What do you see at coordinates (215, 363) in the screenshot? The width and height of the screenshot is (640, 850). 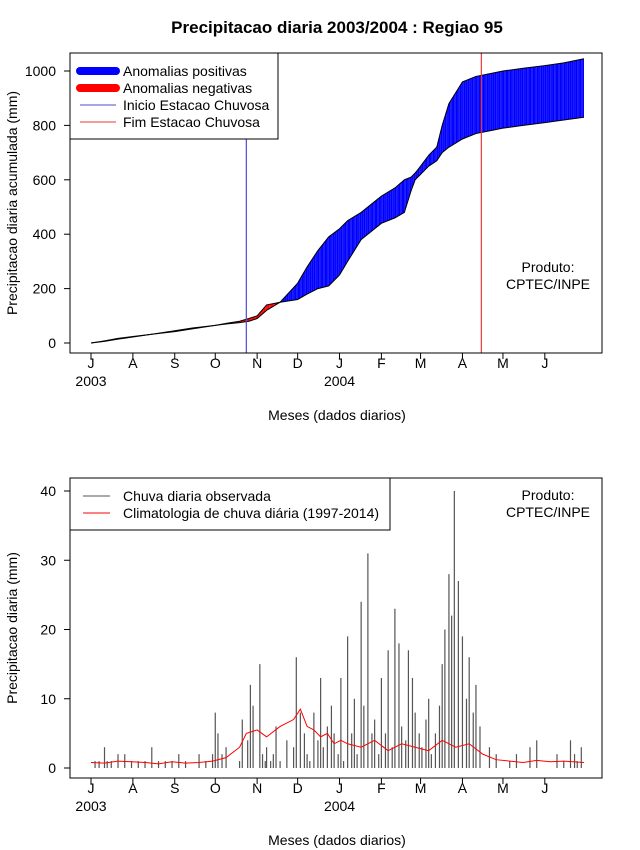 I see `month-tick-label: O` at bounding box center [215, 363].